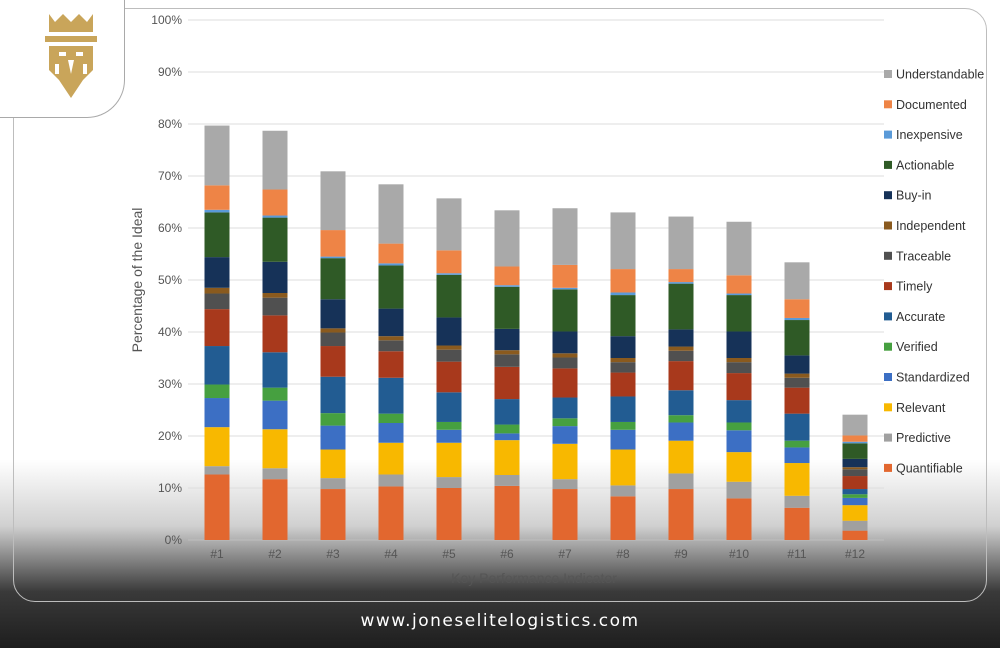 The height and width of the screenshot is (648, 1000). What do you see at coordinates (170, 124) in the screenshot?
I see `y-tick-label: 80%` at bounding box center [170, 124].